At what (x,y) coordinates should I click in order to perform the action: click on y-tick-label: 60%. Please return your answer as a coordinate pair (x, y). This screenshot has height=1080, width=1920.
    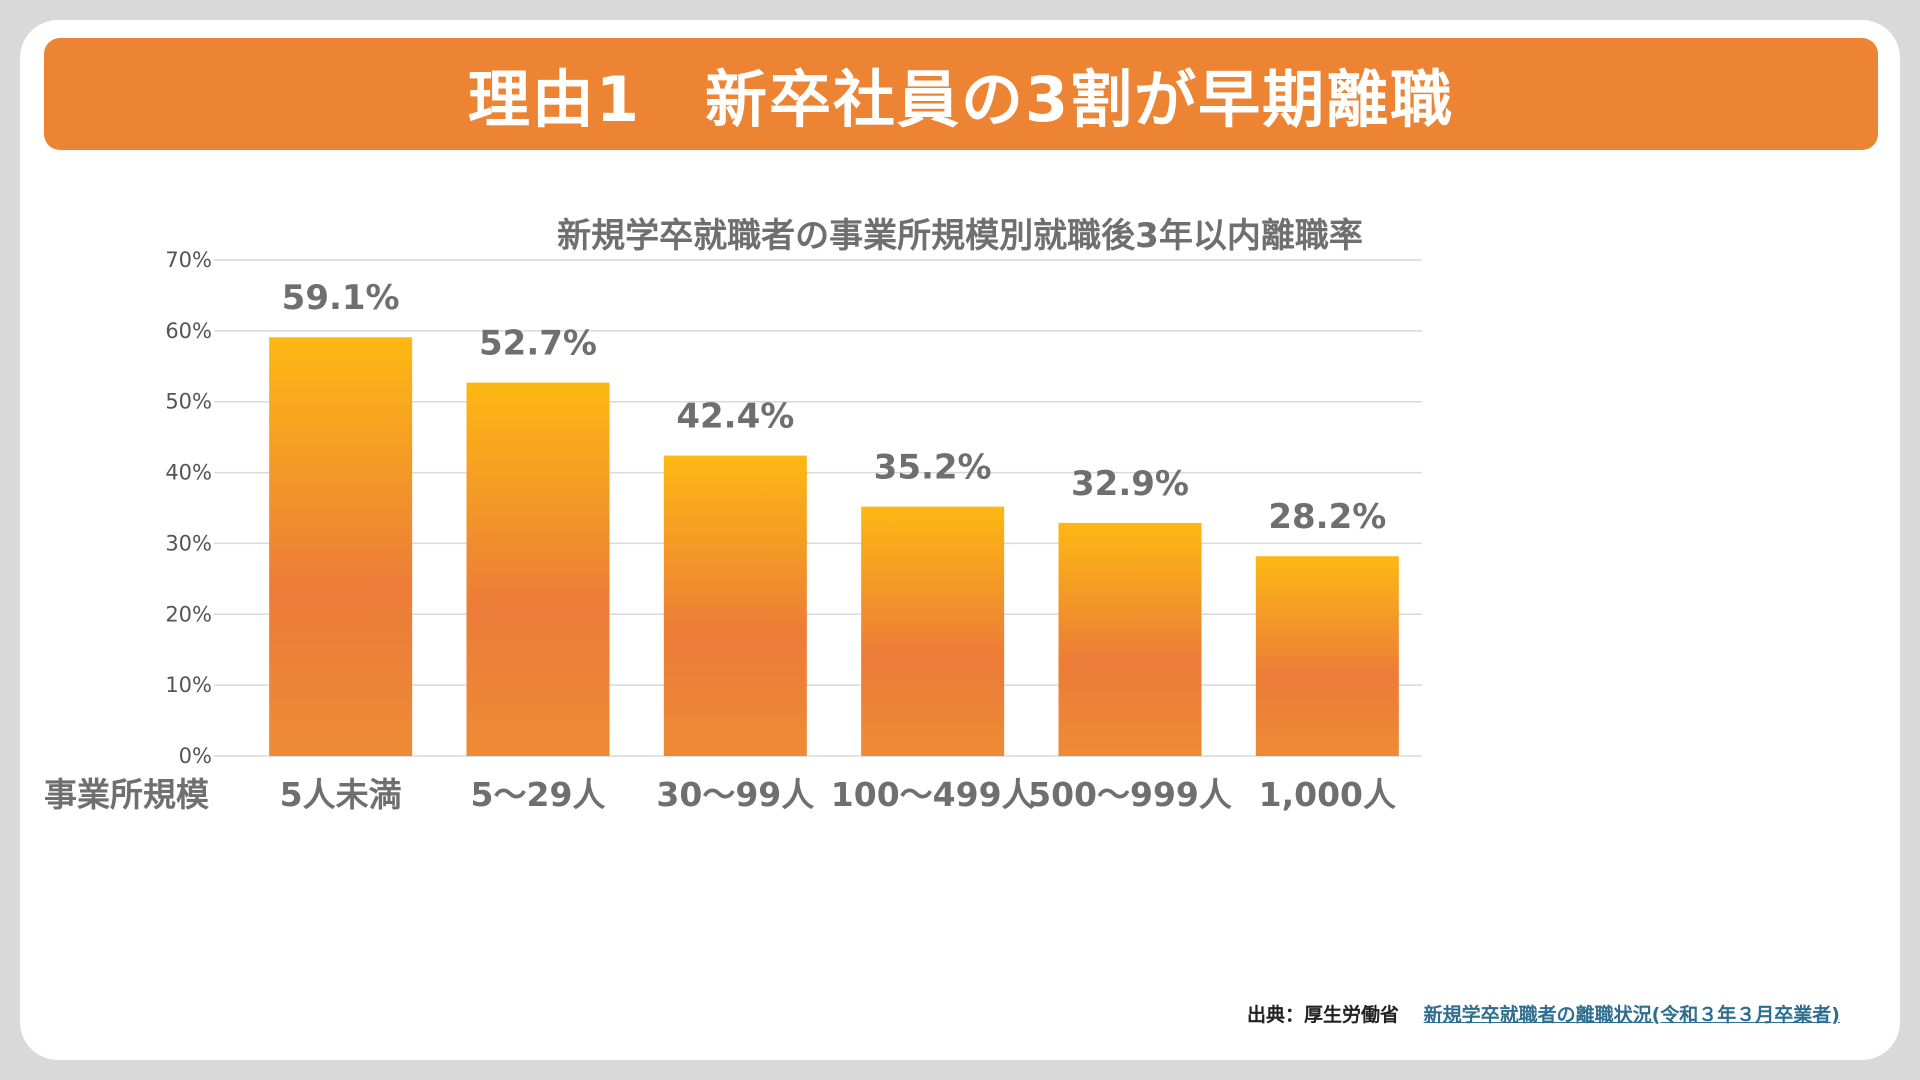
    Looking at the image, I should click on (188, 331).